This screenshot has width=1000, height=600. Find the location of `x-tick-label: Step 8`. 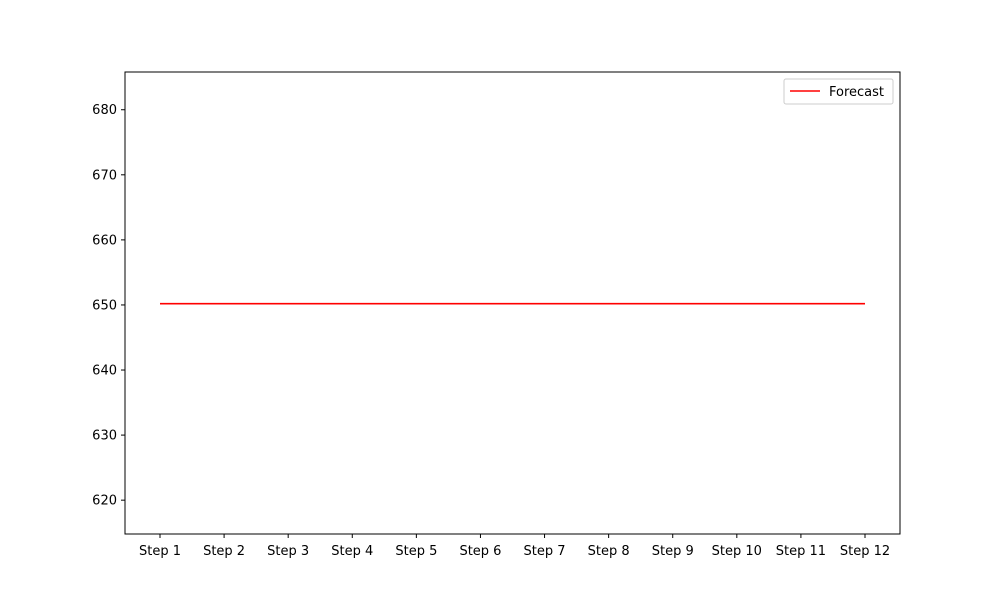

x-tick-label: Step 8 is located at coordinates (609, 551).